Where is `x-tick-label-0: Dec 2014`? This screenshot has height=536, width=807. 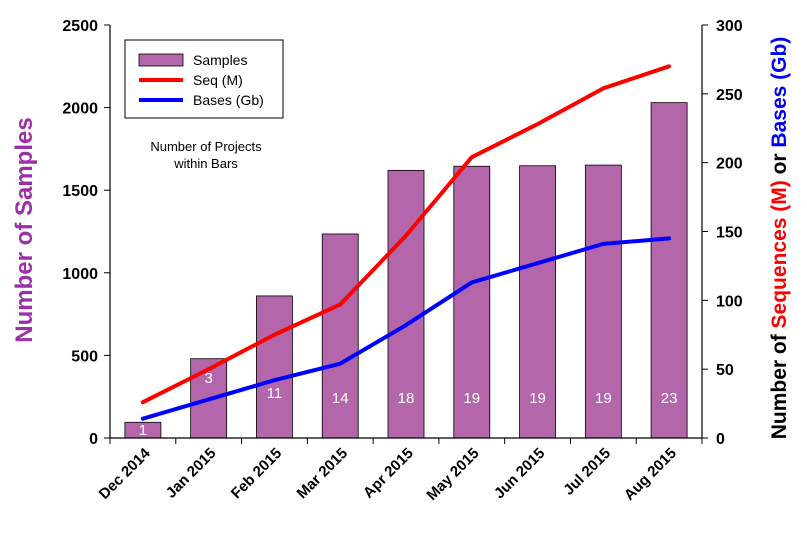
x-tick-label-0: Dec 2014 is located at coordinates (125, 473).